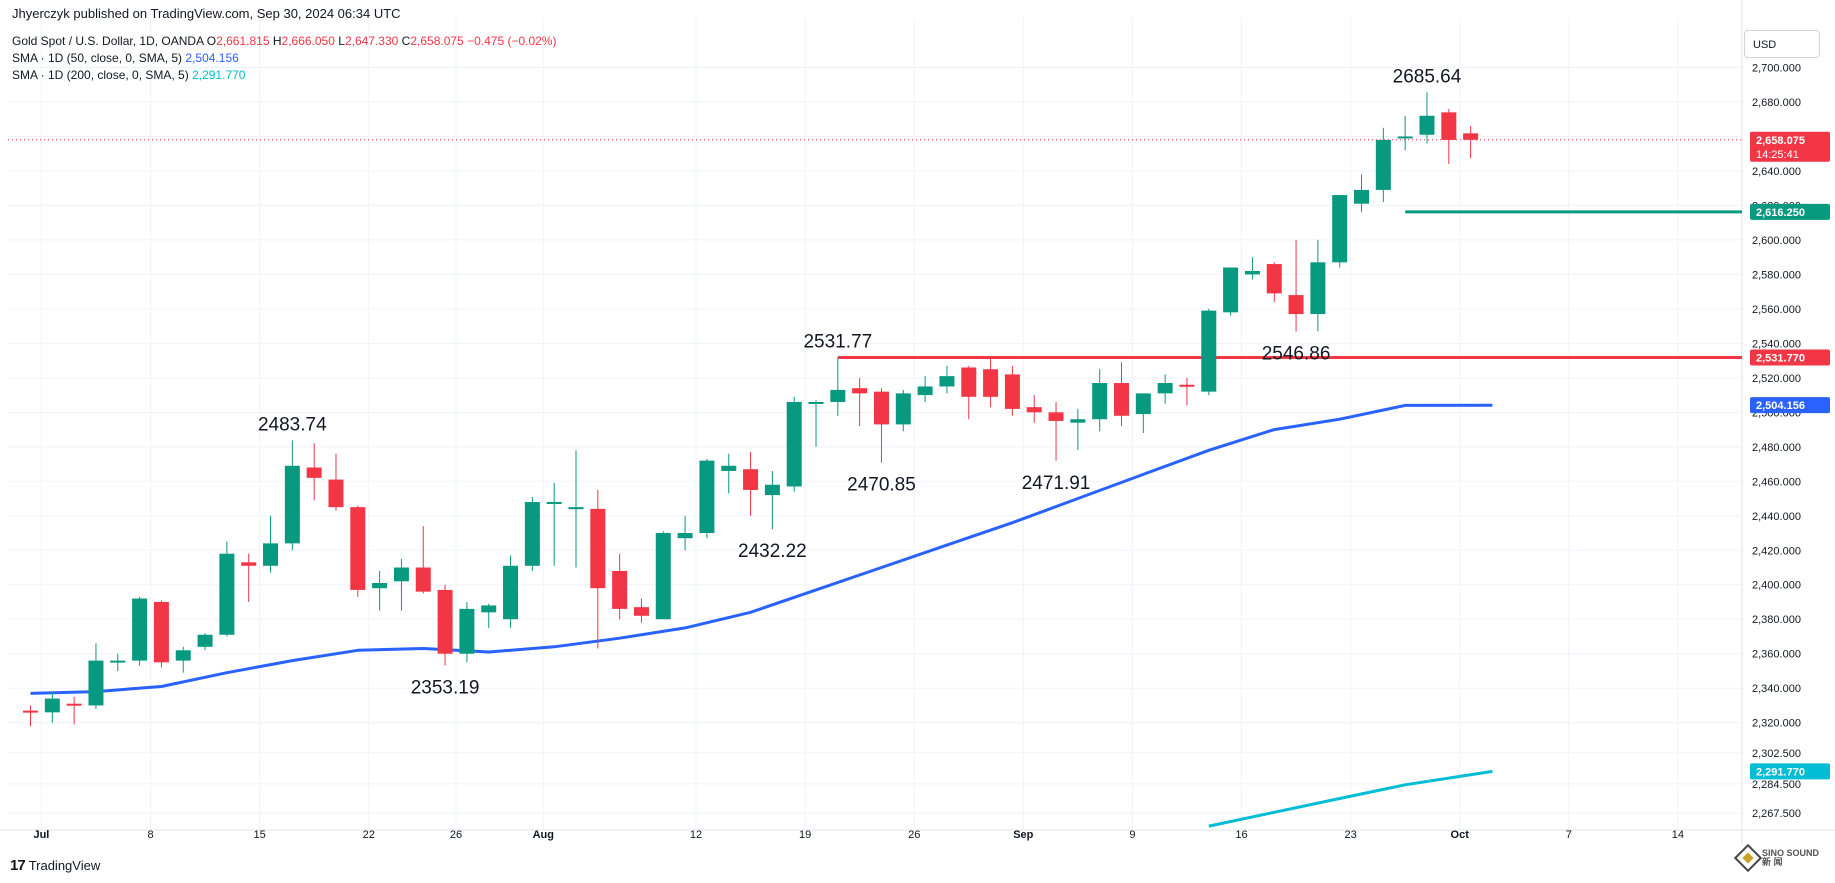 This screenshot has width=1835, height=883. I want to click on watermark-line2: 新 闻, so click(1772, 862).